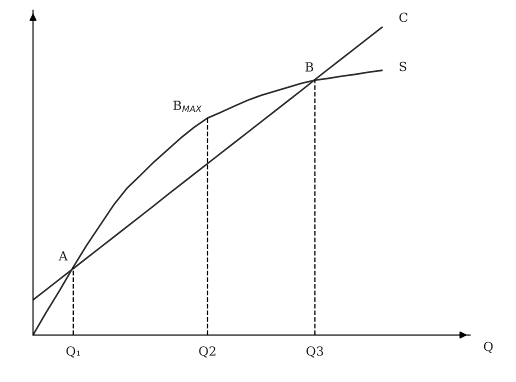 This screenshot has width=516, height=382. What do you see at coordinates (73, 352) in the screenshot?
I see `x-tick-label: Q₁` at bounding box center [73, 352].